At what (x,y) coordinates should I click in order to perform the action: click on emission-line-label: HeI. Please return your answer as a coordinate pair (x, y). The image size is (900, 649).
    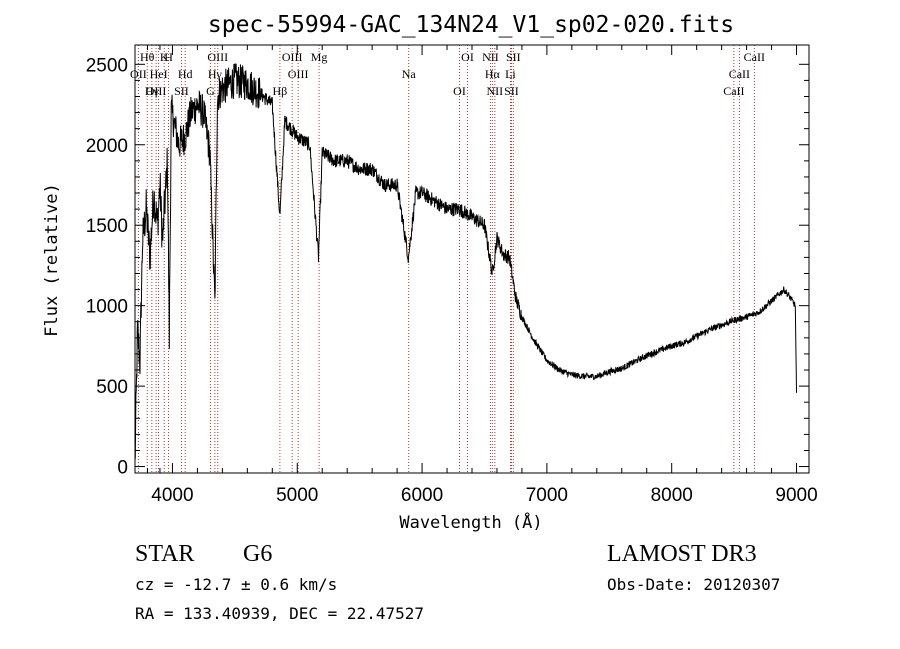
    Looking at the image, I should click on (159, 74).